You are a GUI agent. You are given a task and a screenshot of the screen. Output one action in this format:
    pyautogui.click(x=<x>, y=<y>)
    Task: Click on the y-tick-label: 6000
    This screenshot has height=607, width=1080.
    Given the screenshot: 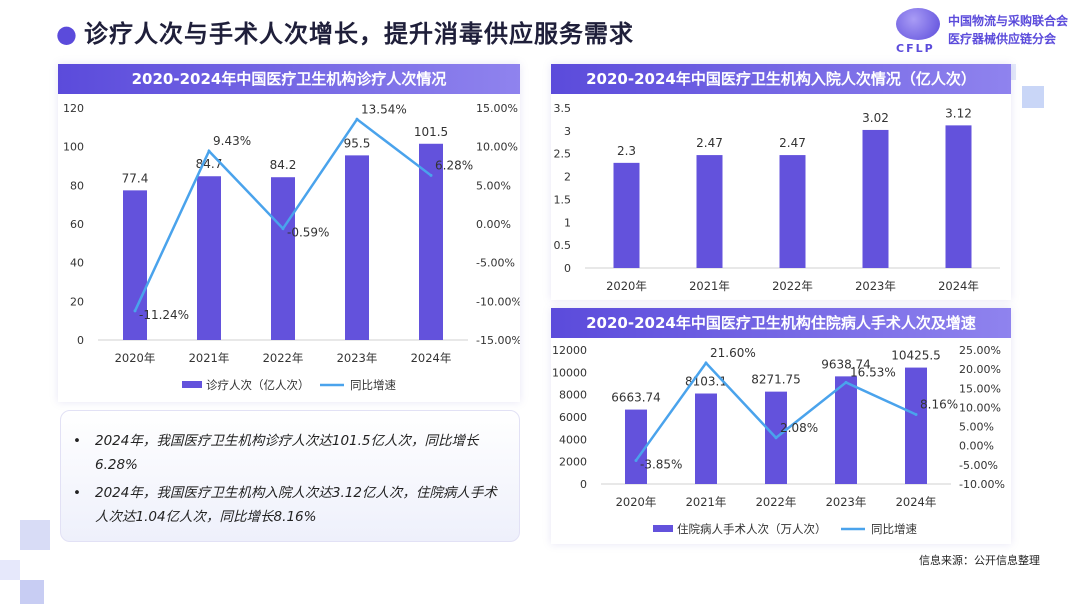 What is the action you would take?
    pyautogui.click(x=573, y=417)
    